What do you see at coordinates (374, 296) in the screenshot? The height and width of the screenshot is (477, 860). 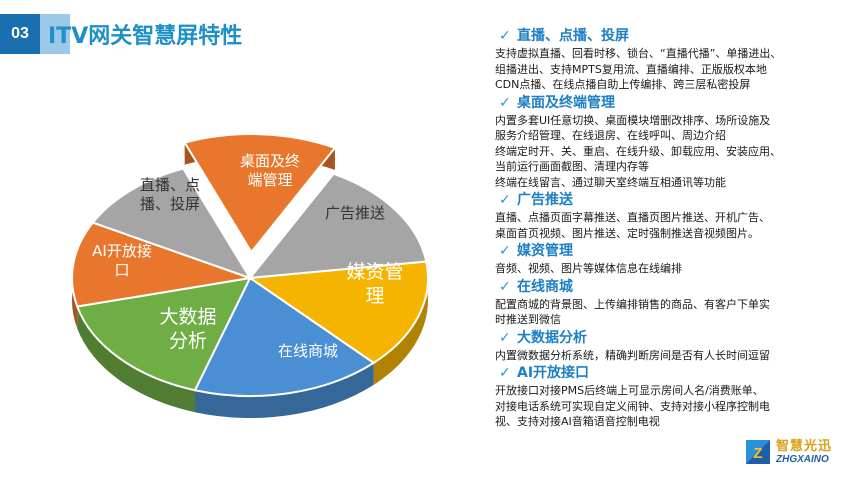 I see `pie-slice-label-line: 理` at bounding box center [374, 296].